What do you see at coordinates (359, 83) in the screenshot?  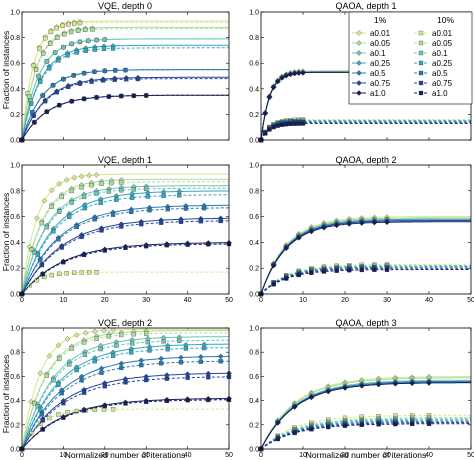 I see `legend-marker-1pct` at bounding box center [359, 83].